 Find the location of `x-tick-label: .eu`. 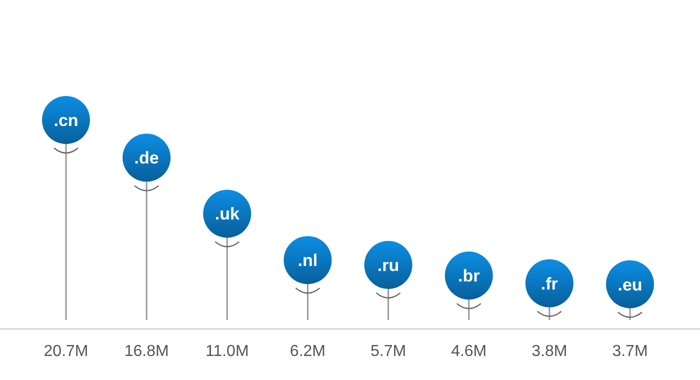

x-tick-label: .eu is located at coordinates (630, 284).